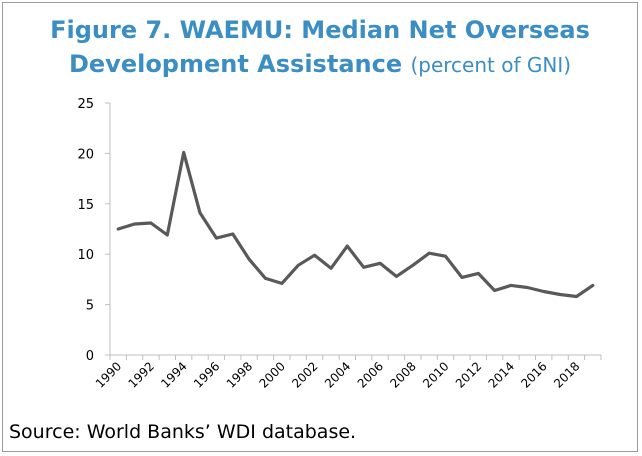 The width and height of the screenshot is (642, 456). What do you see at coordinates (141, 374) in the screenshot?
I see `x-tick-label: 1992` at bounding box center [141, 374].